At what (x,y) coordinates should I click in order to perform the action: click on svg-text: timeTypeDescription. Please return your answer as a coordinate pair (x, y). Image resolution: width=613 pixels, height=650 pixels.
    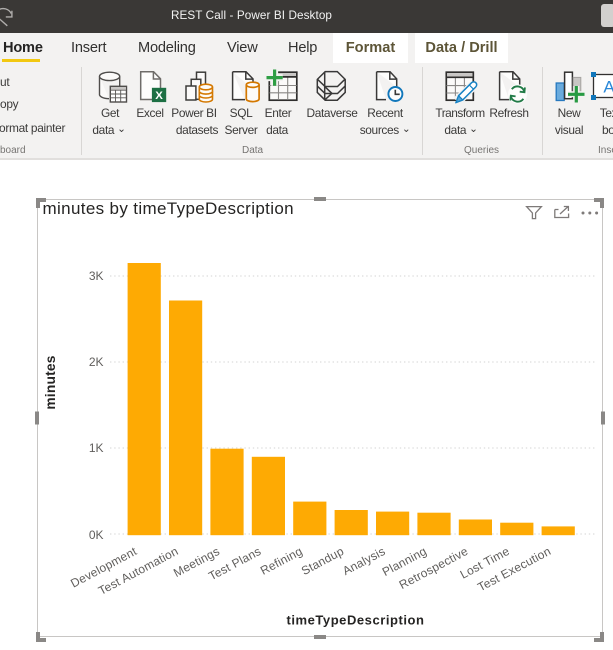
    Looking at the image, I should click on (355, 620).